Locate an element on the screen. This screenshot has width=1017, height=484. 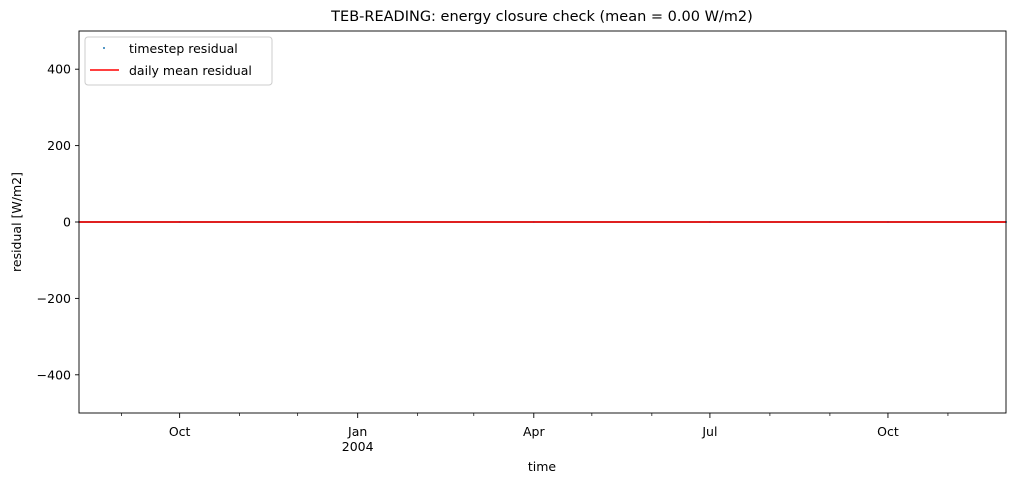
x-tick-label: Jan is located at coordinates (357, 431).